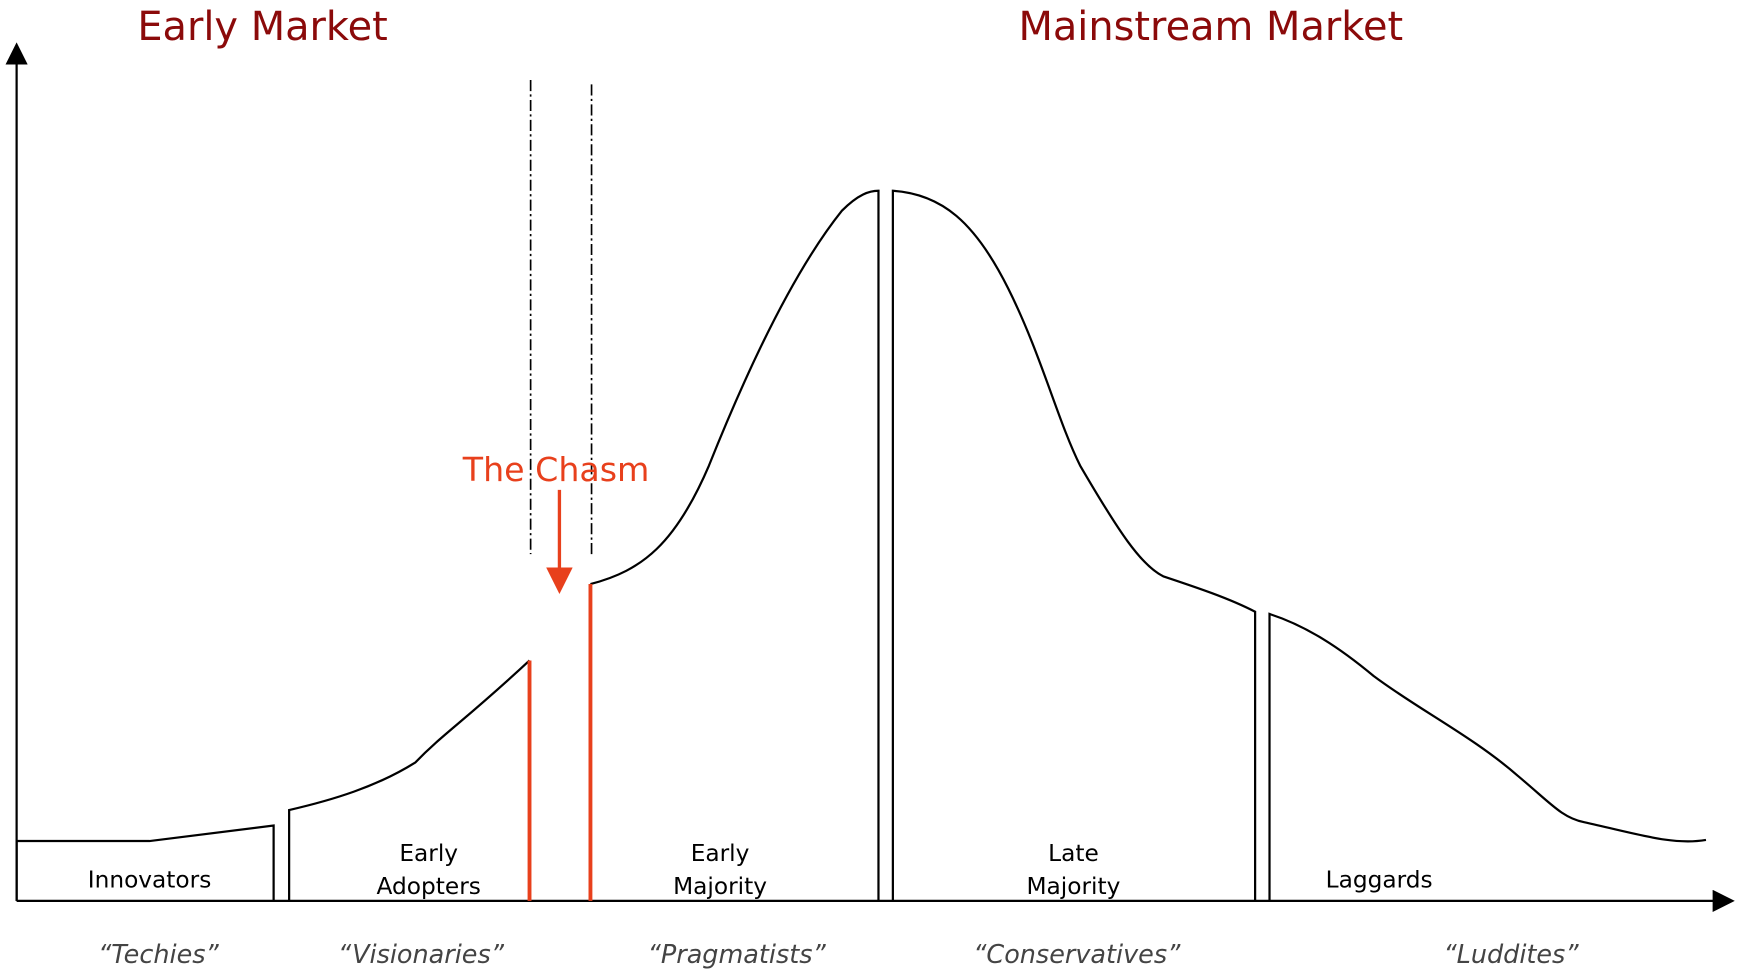 This screenshot has width=1737, height=972. I want to click on left-title: Early Market, so click(262, 27).